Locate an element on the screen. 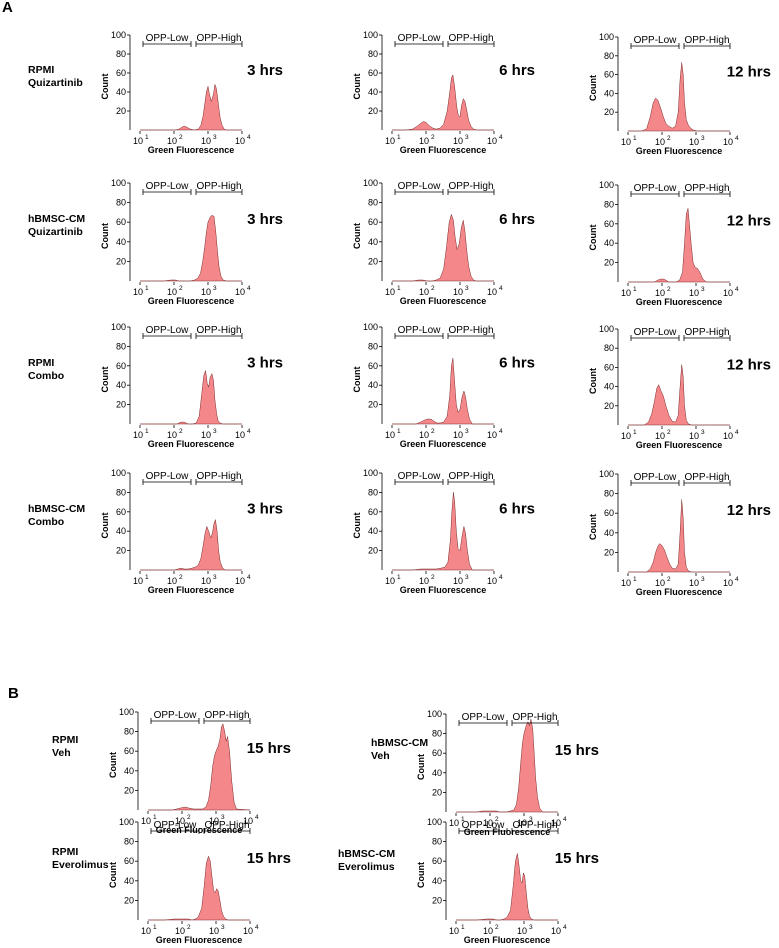  row-label: Quizartinib is located at coordinates (55, 83).